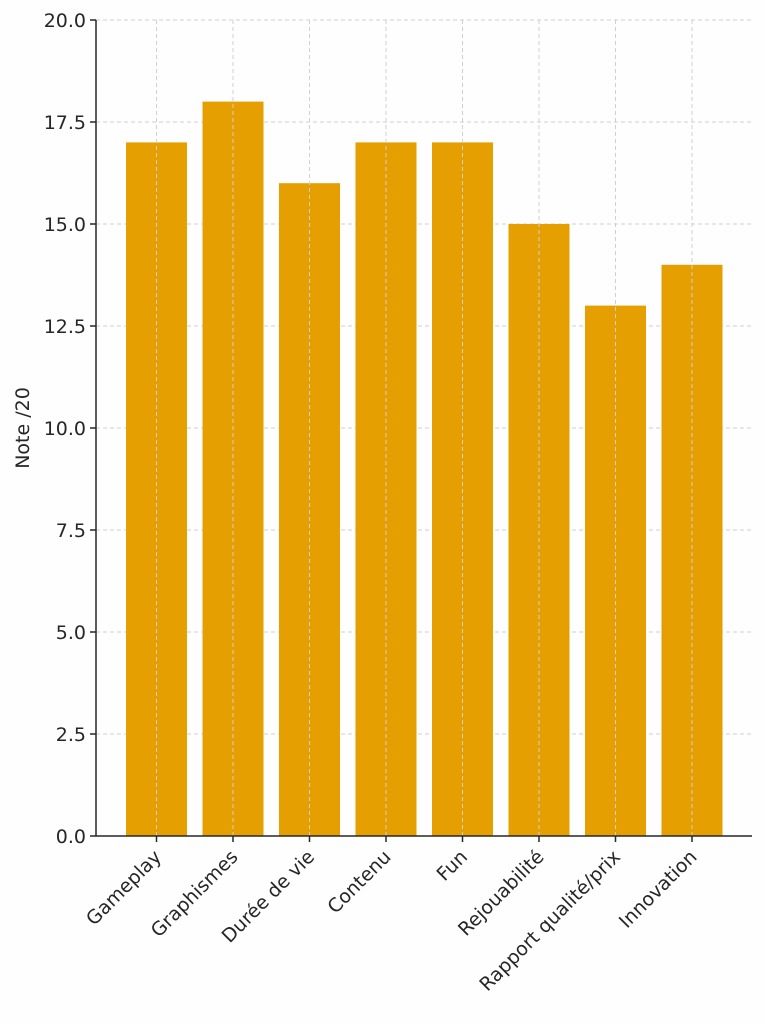 This screenshot has height=1024, width=765. Describe the element at coordinates (359, 882) in the screenshot. I see `x-tick-label: Contenu` at that location.